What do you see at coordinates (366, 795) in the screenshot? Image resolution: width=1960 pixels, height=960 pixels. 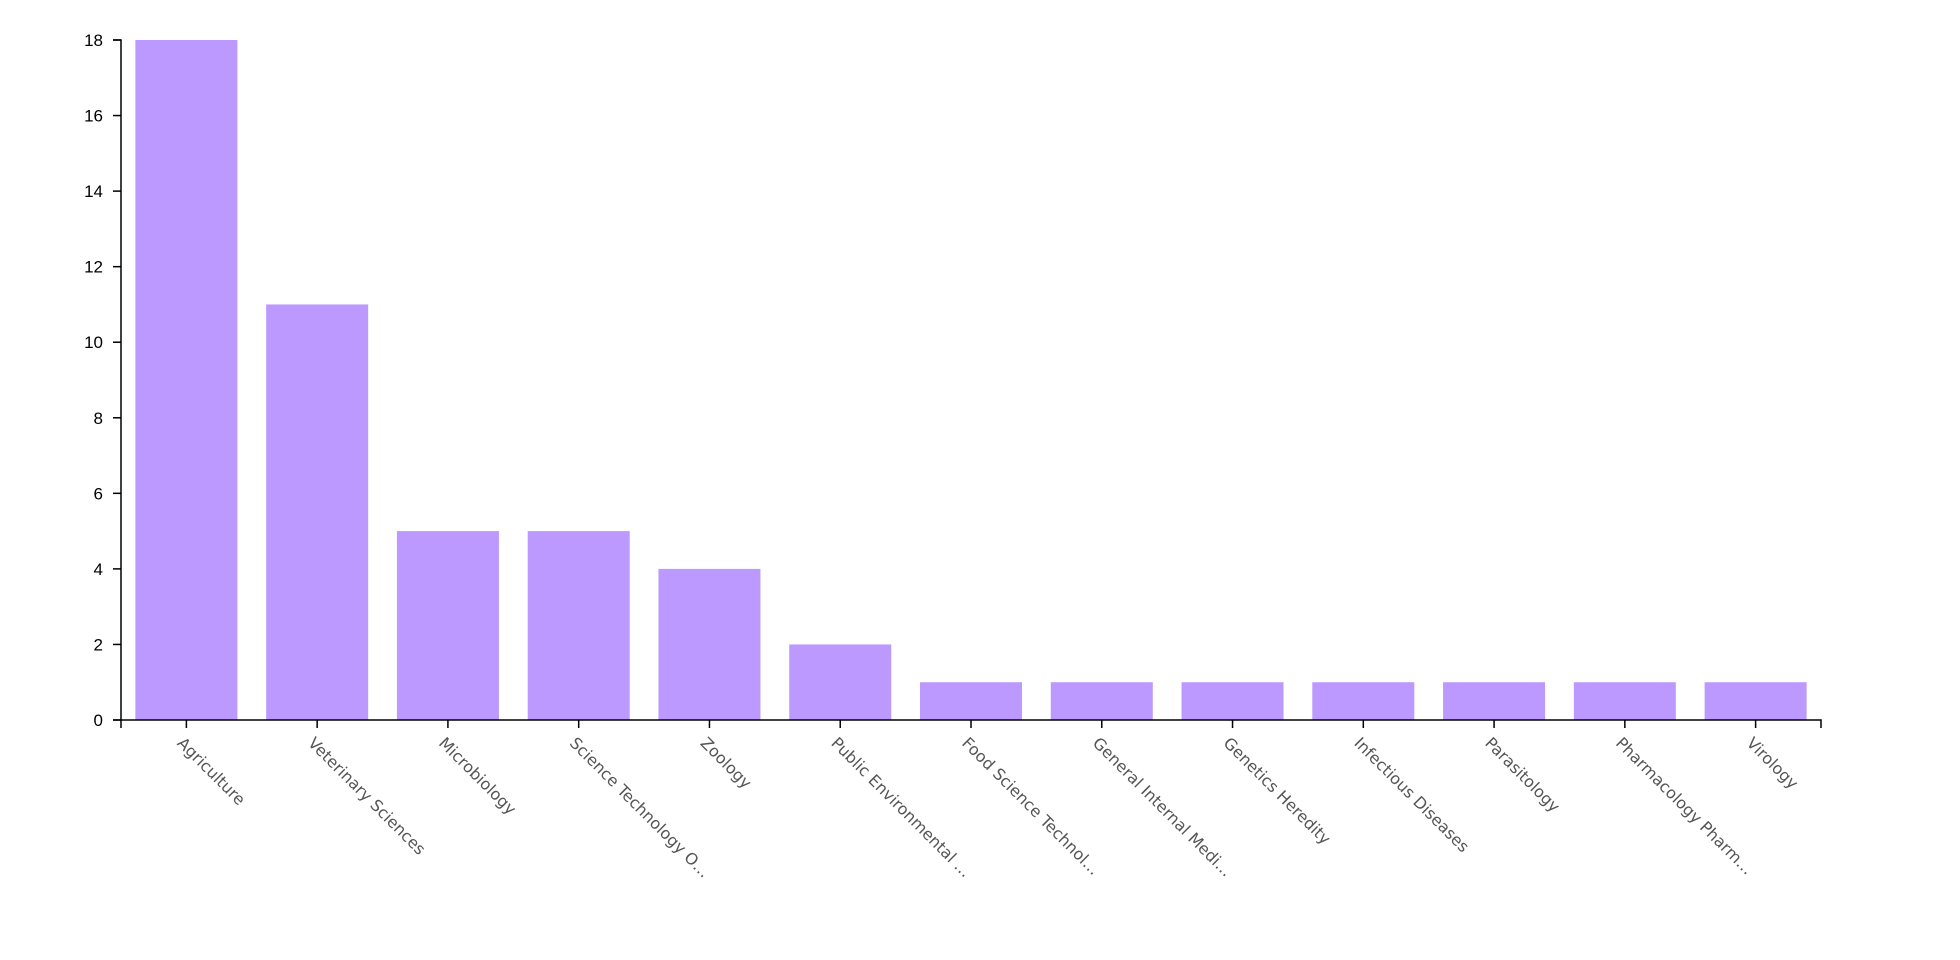 I see `x-tick-label: Veterinary Sciences` at bounding box center [366, 795].